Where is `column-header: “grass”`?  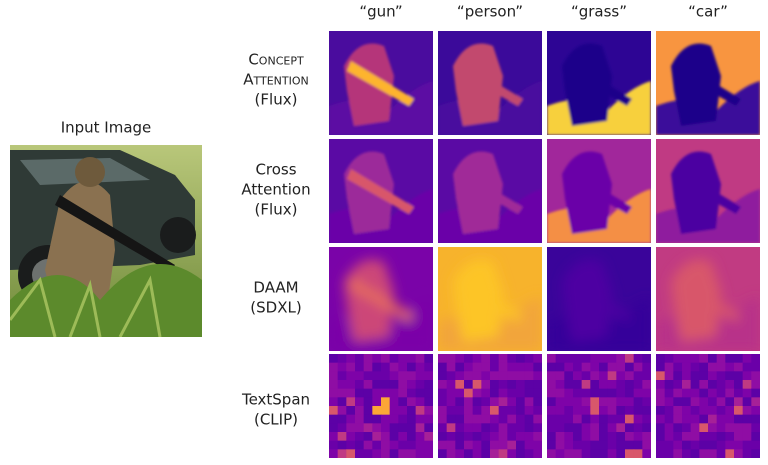 column-header: “grass” is located at coordinates (599, 12).